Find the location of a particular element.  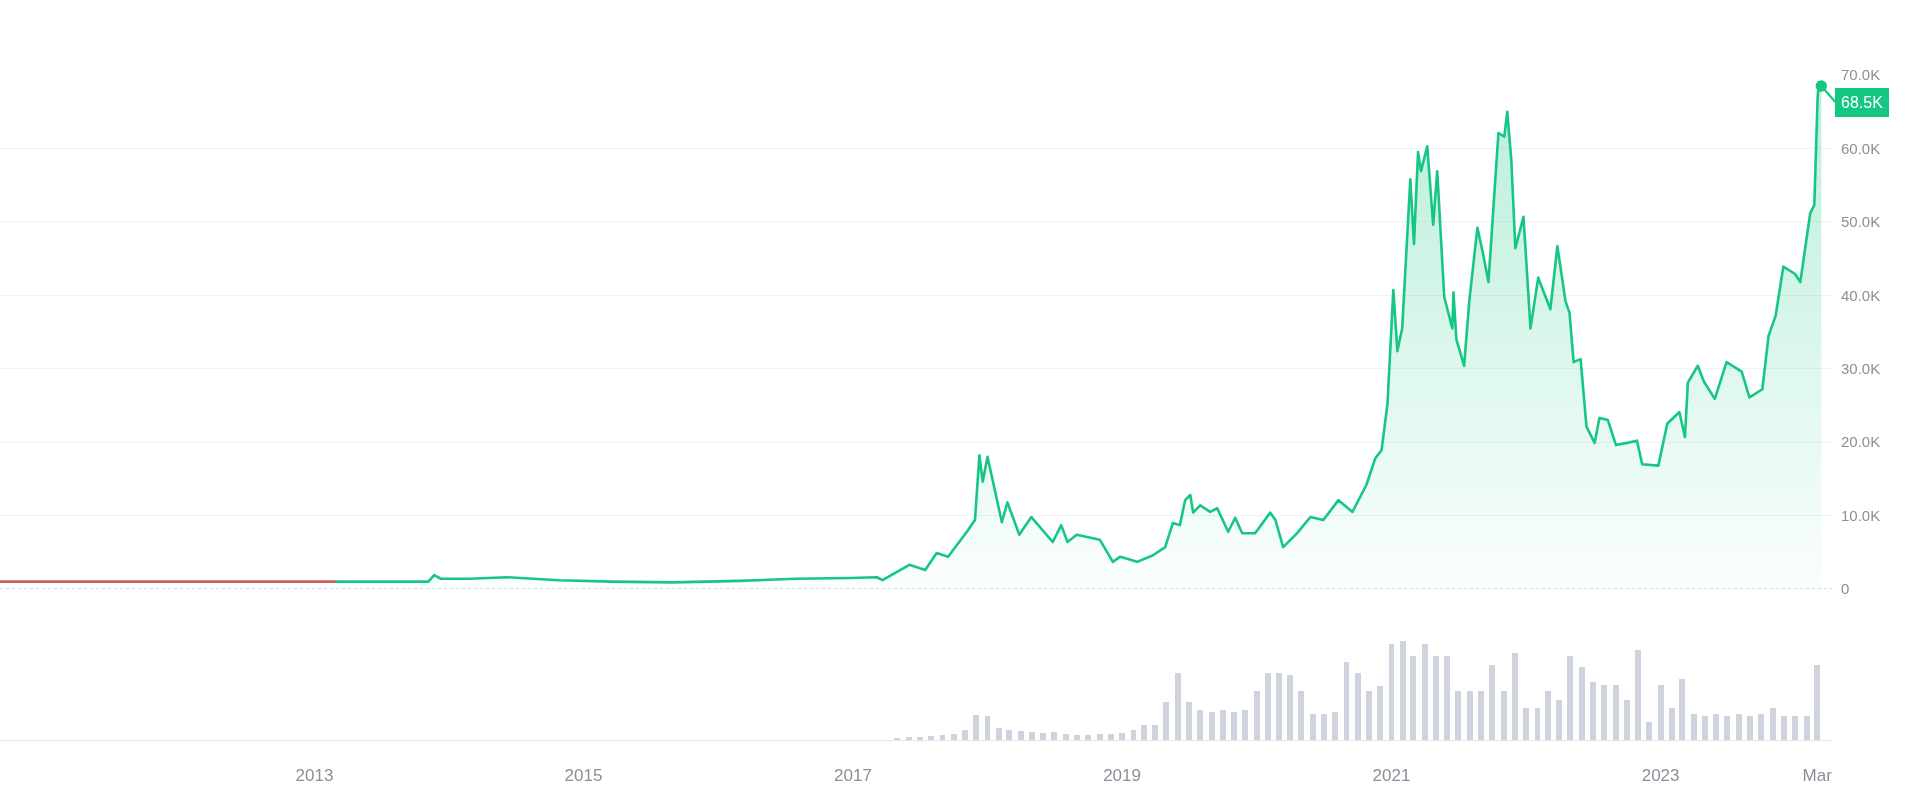

y-tick-label: 0 is located at coordinates (1845, 589).